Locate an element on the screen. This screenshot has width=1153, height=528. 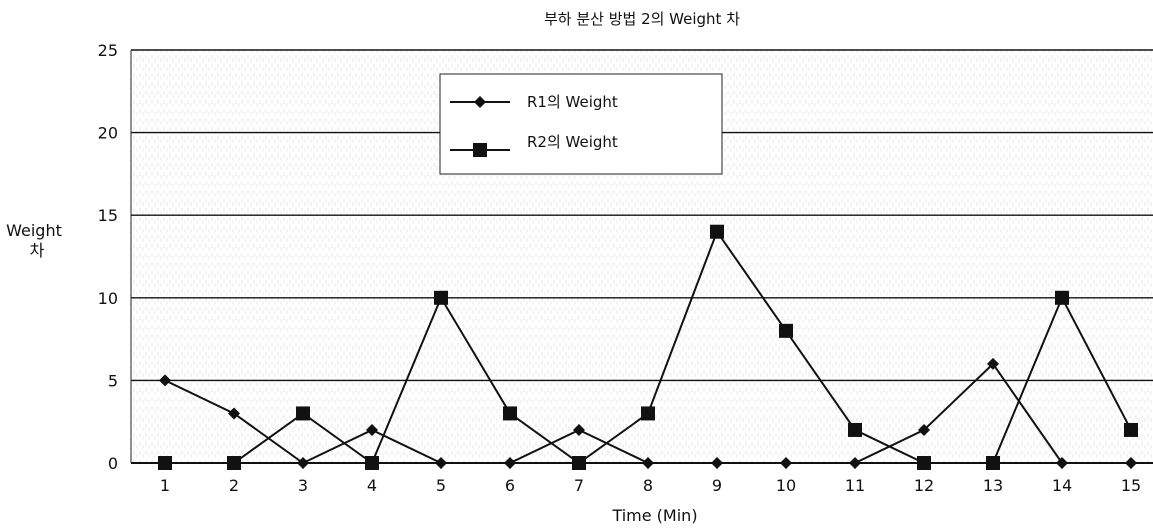
x-tick-label: 1 is located at coordinates (165, 485).